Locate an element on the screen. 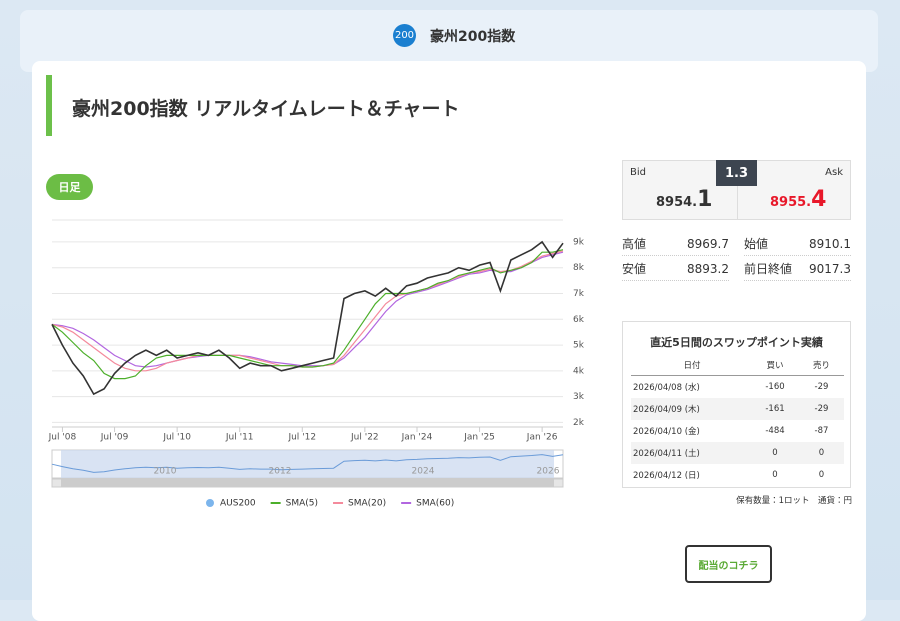 The width and height of the screenshot is (900, 621). swap-row: 2026/04/08 (水) -160 -29 is located at coordinates (737, 387).